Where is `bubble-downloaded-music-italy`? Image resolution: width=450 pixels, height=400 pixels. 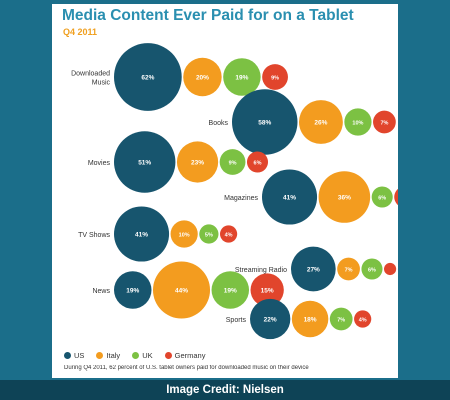 bubble-downloaded-music-italy is located at coordinates (202, 77).